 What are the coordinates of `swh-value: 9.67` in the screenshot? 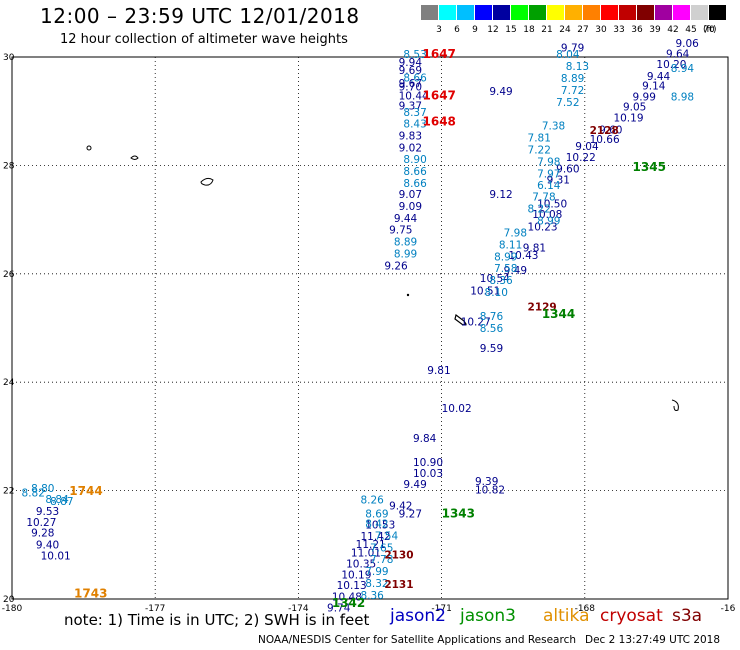 It's located at (410, 84).